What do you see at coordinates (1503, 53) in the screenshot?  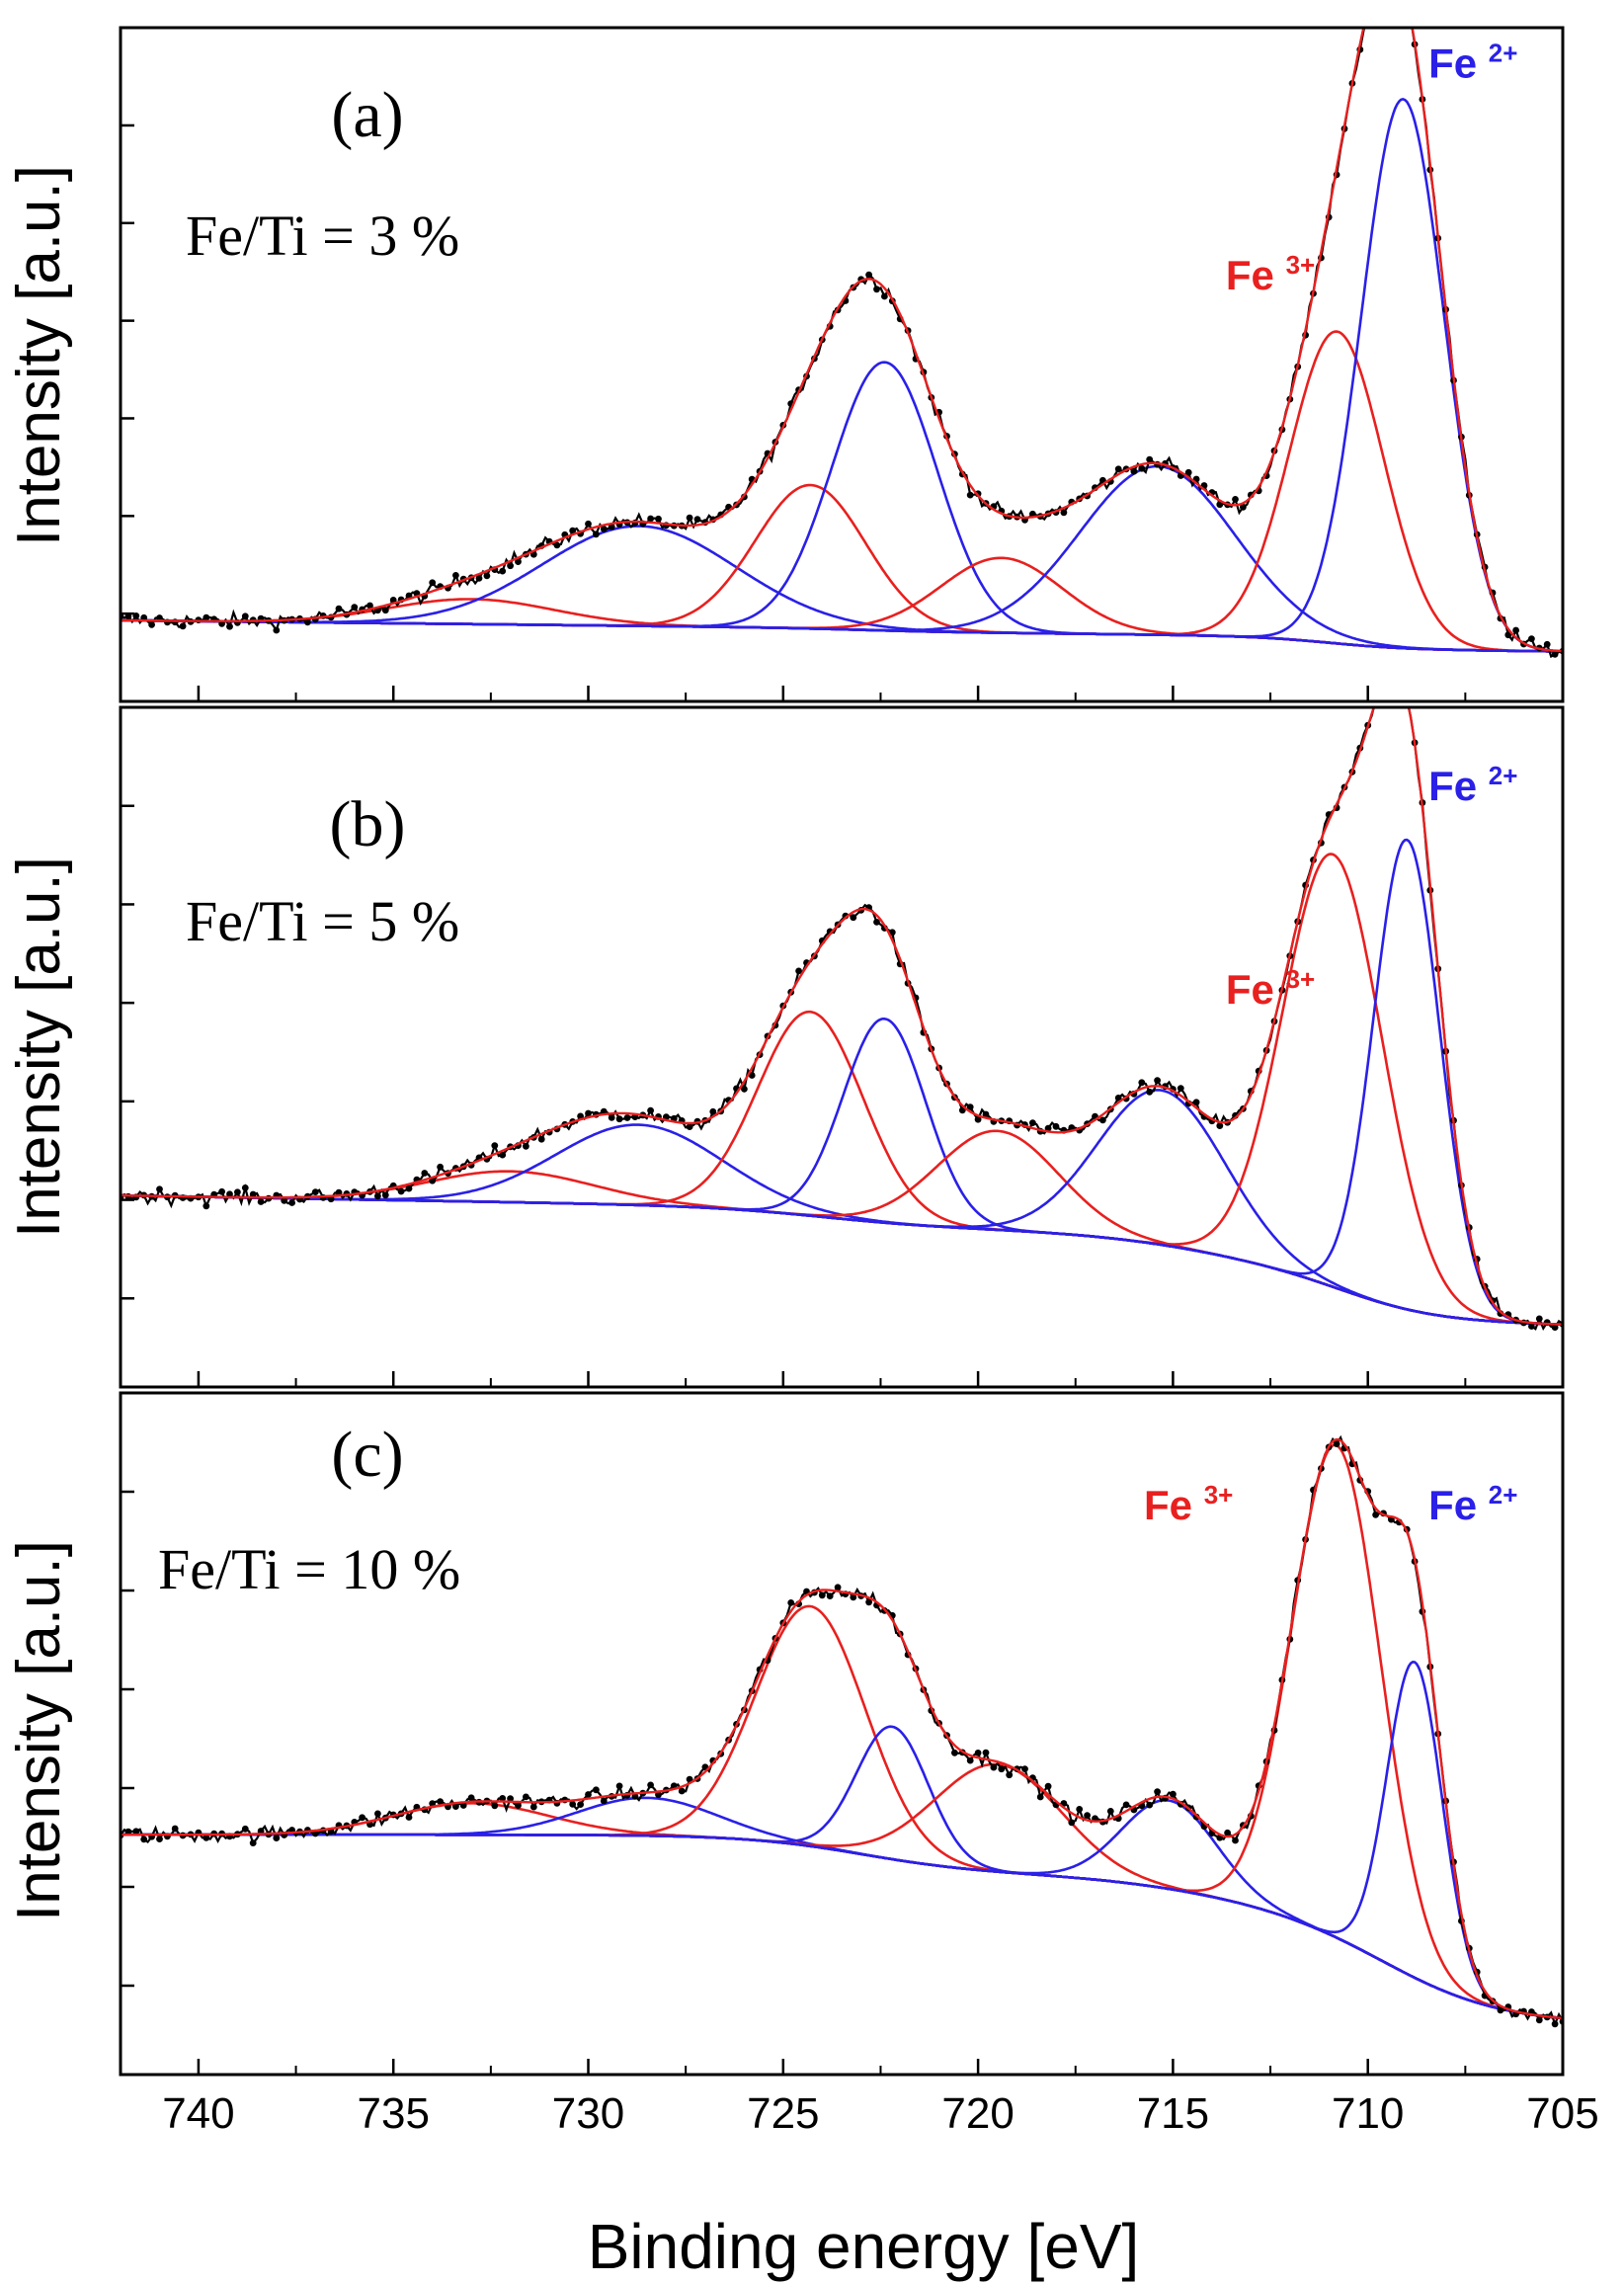 I see `ion-charge: 2+` at bounding box center [1503, 53].